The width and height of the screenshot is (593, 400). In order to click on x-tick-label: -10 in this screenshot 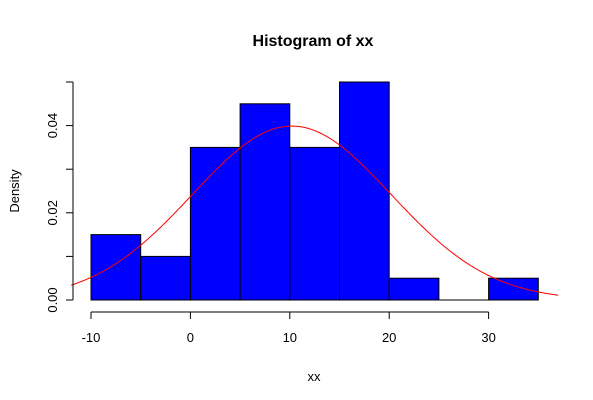, I will do `click(91, 337)`.